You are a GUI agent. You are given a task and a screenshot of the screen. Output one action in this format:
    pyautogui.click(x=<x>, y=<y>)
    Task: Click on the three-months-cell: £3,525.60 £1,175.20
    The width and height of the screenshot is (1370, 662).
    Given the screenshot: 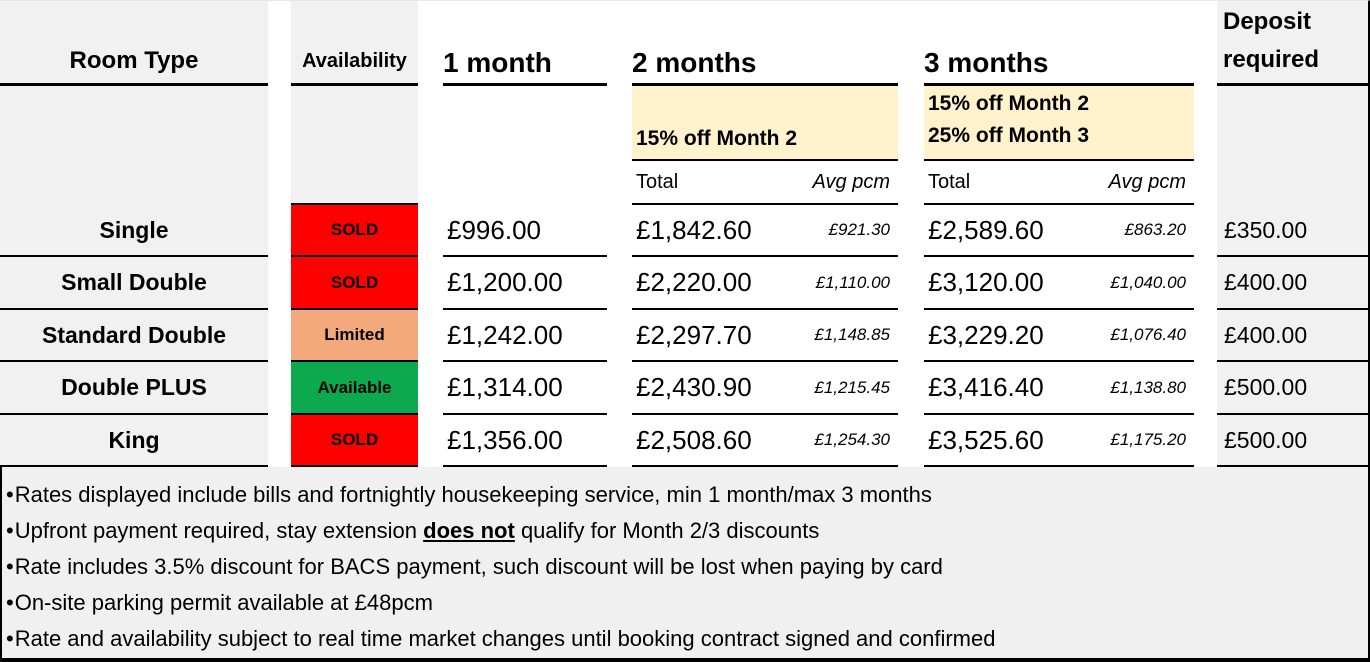 What is the action you would take?
    pyautogui.click(x=1059, y=441)
    